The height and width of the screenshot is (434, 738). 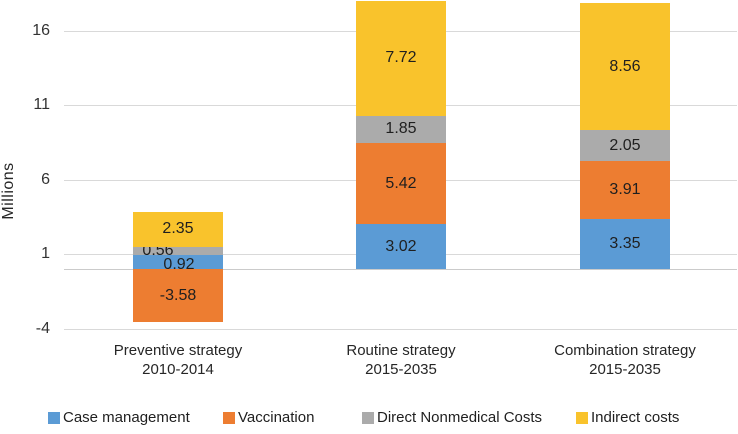 What do you see at coordinates (178, 369) in the screenshot?
I see `category-label-line2: 2010-2014` at bounding box center [178, 369].